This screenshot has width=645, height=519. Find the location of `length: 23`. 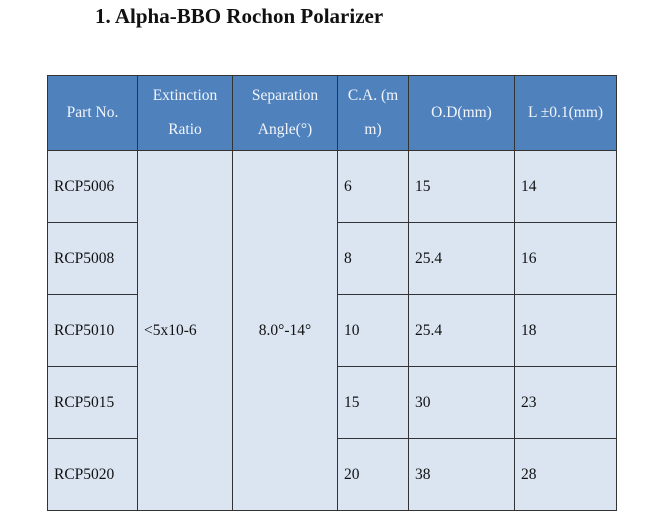

length: 23 is located at coordinates (565, 402).